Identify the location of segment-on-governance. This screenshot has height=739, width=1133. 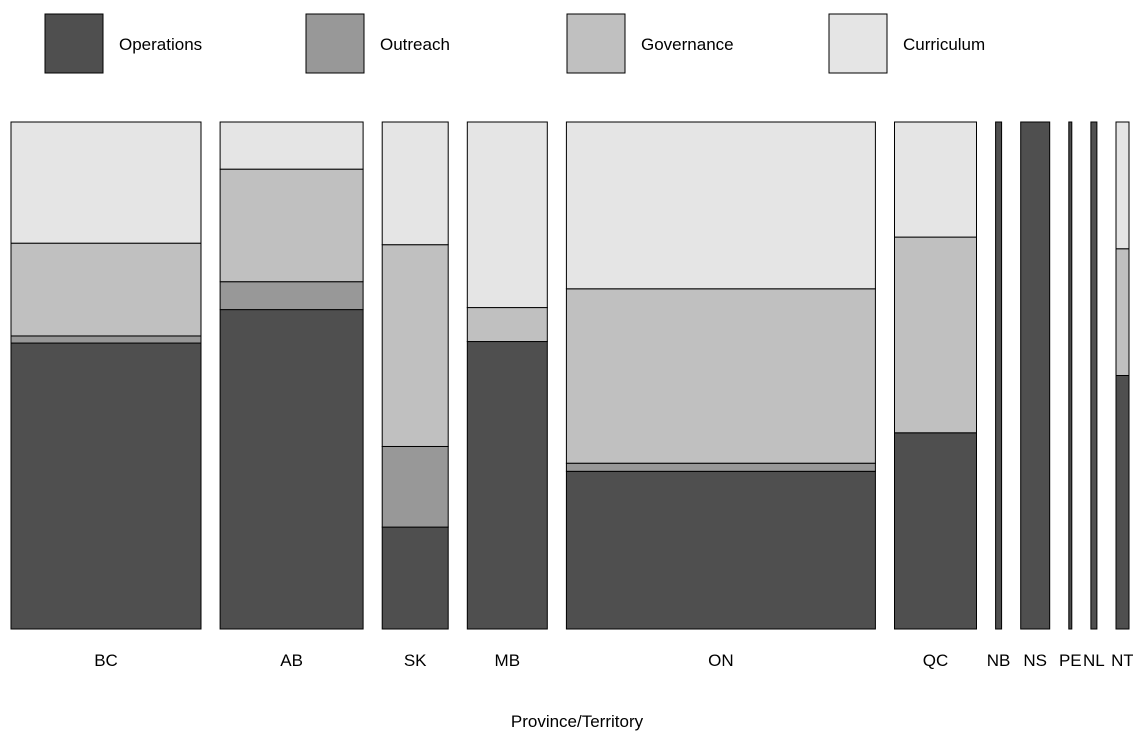
(720, 376).